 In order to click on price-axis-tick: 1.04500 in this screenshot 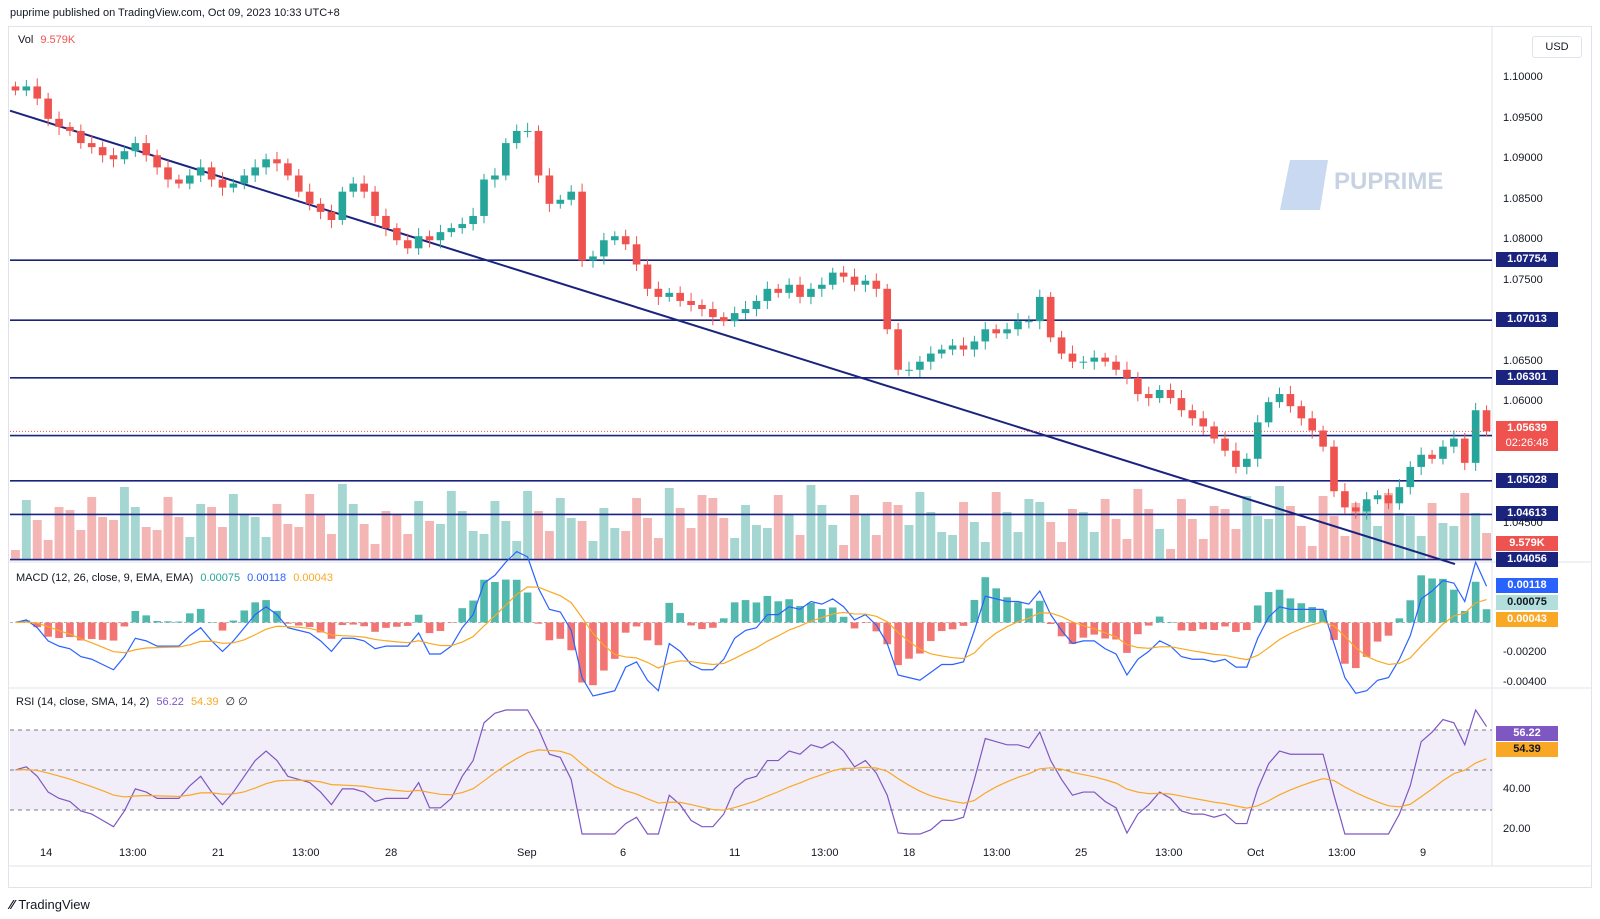, I will do `click(1523, 522)`.